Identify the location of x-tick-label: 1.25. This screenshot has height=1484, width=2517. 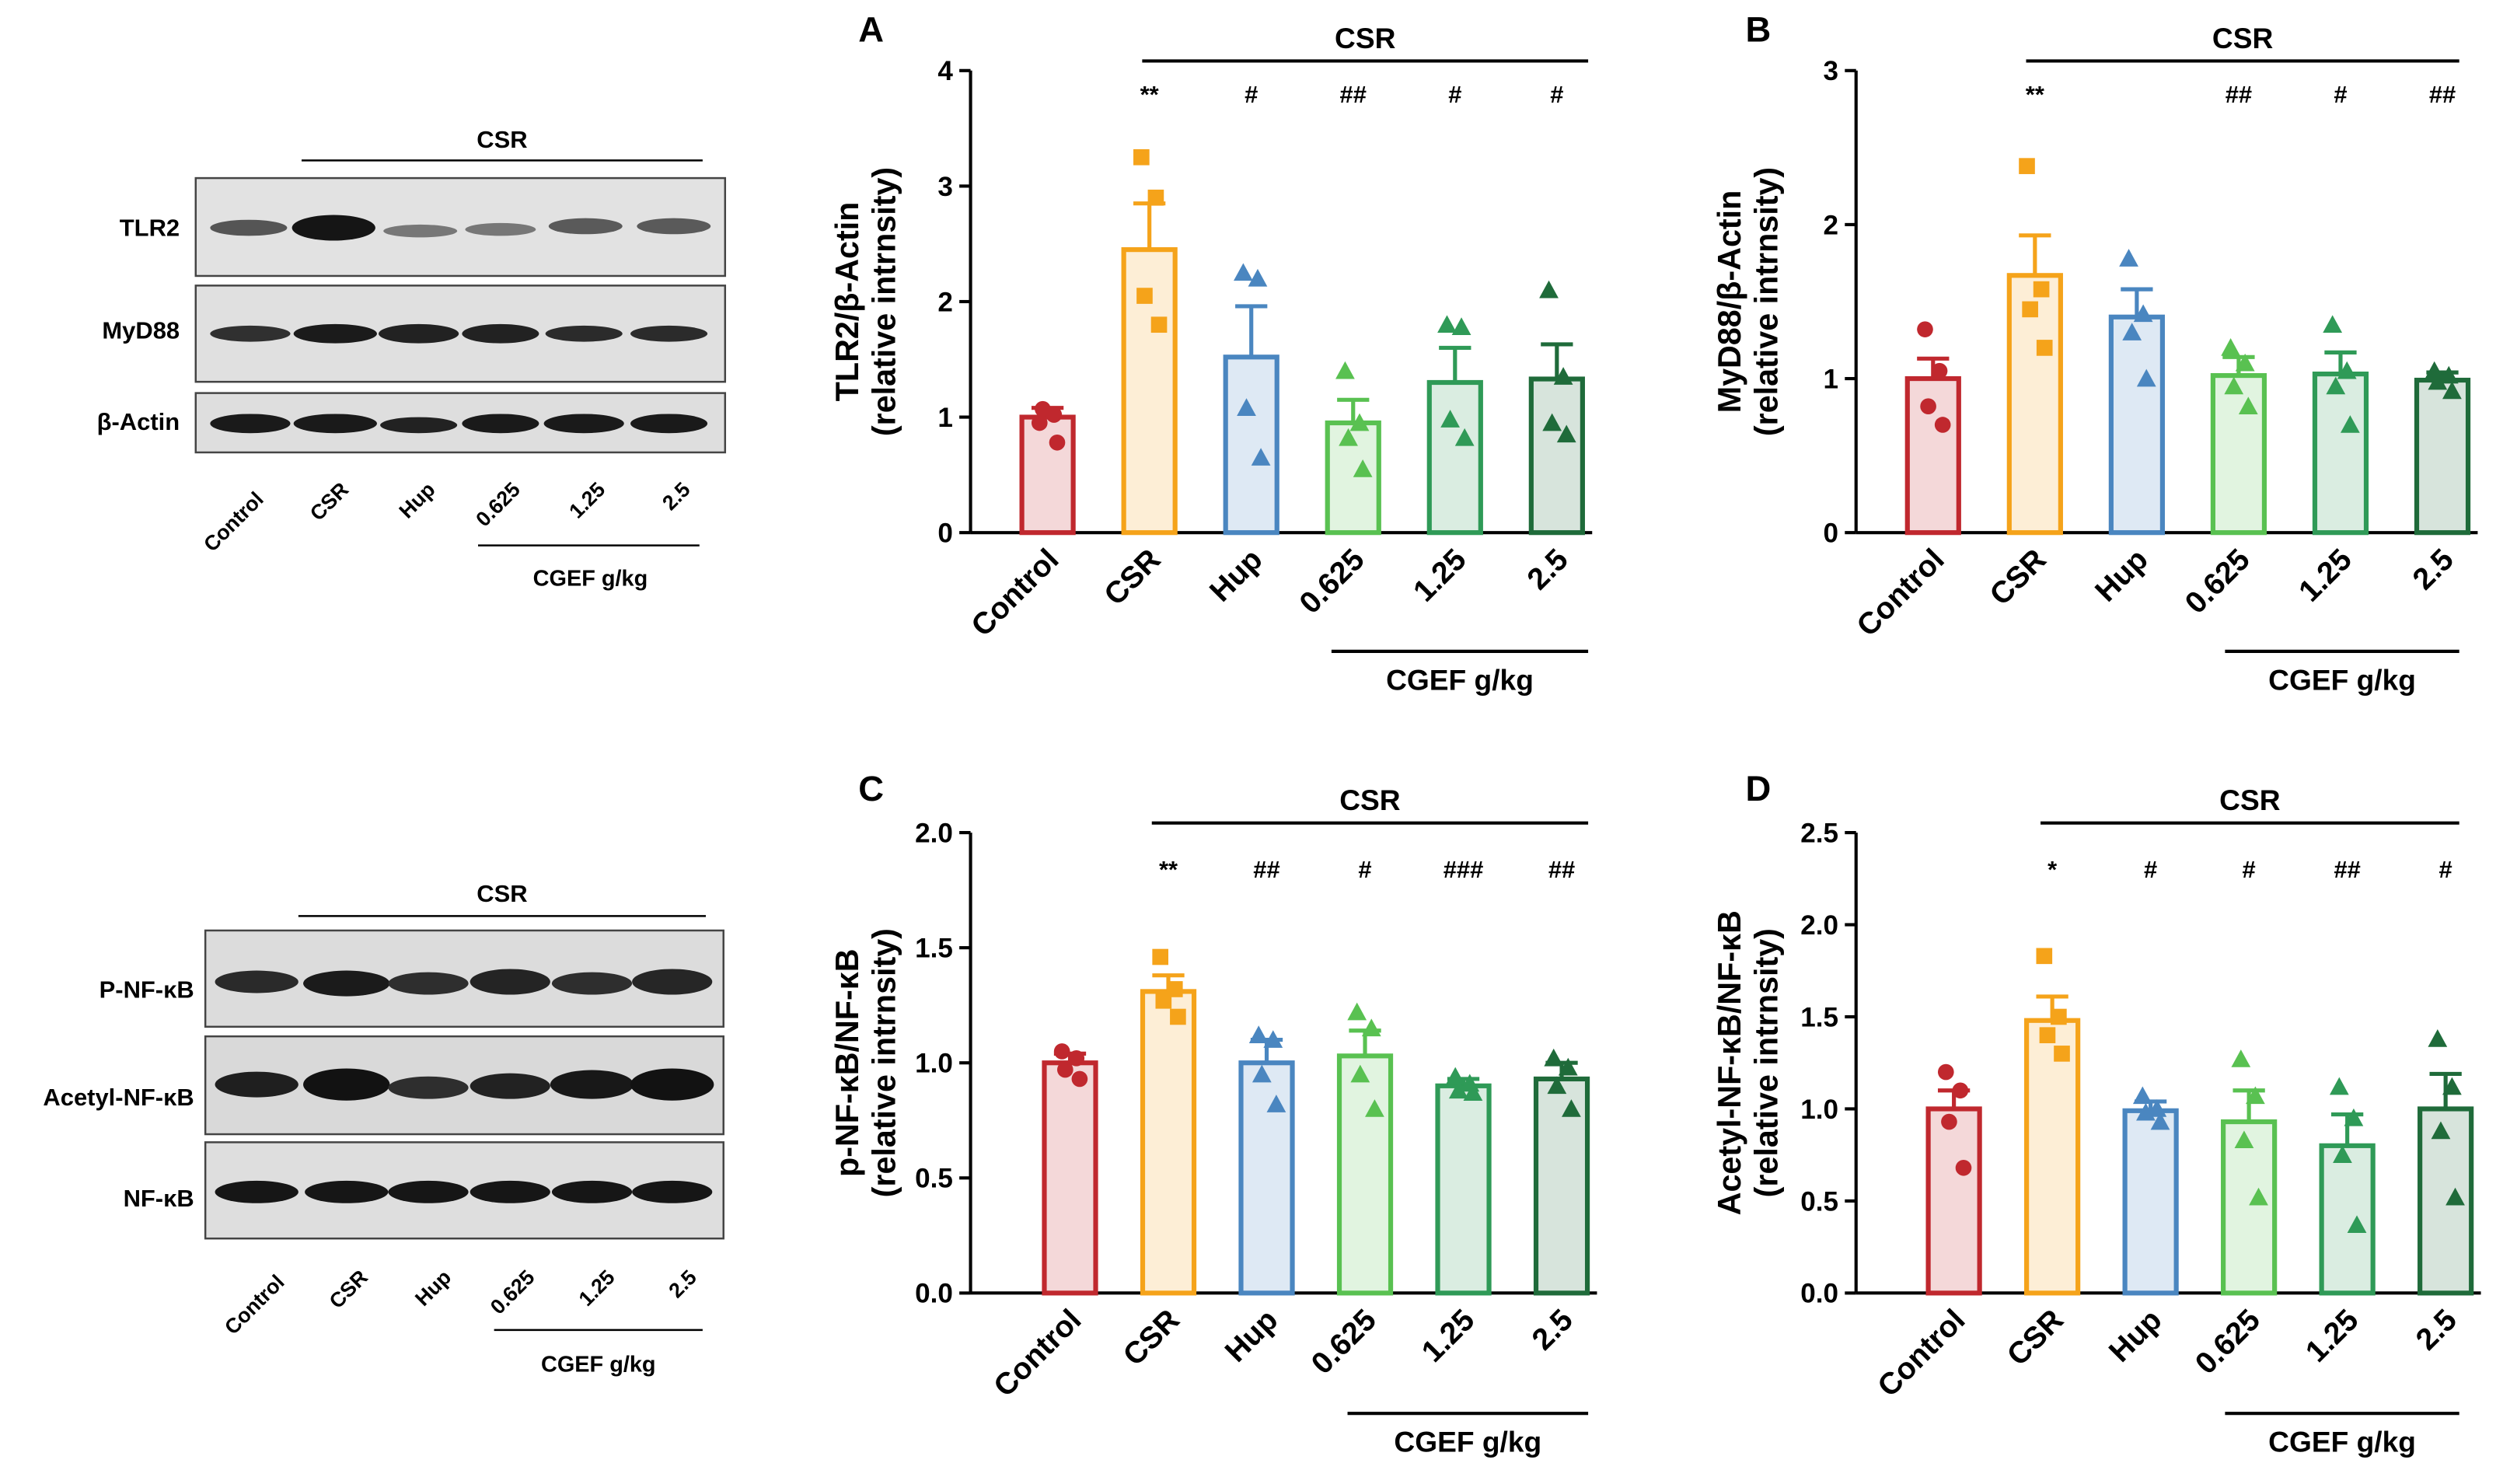
(2325, 575).